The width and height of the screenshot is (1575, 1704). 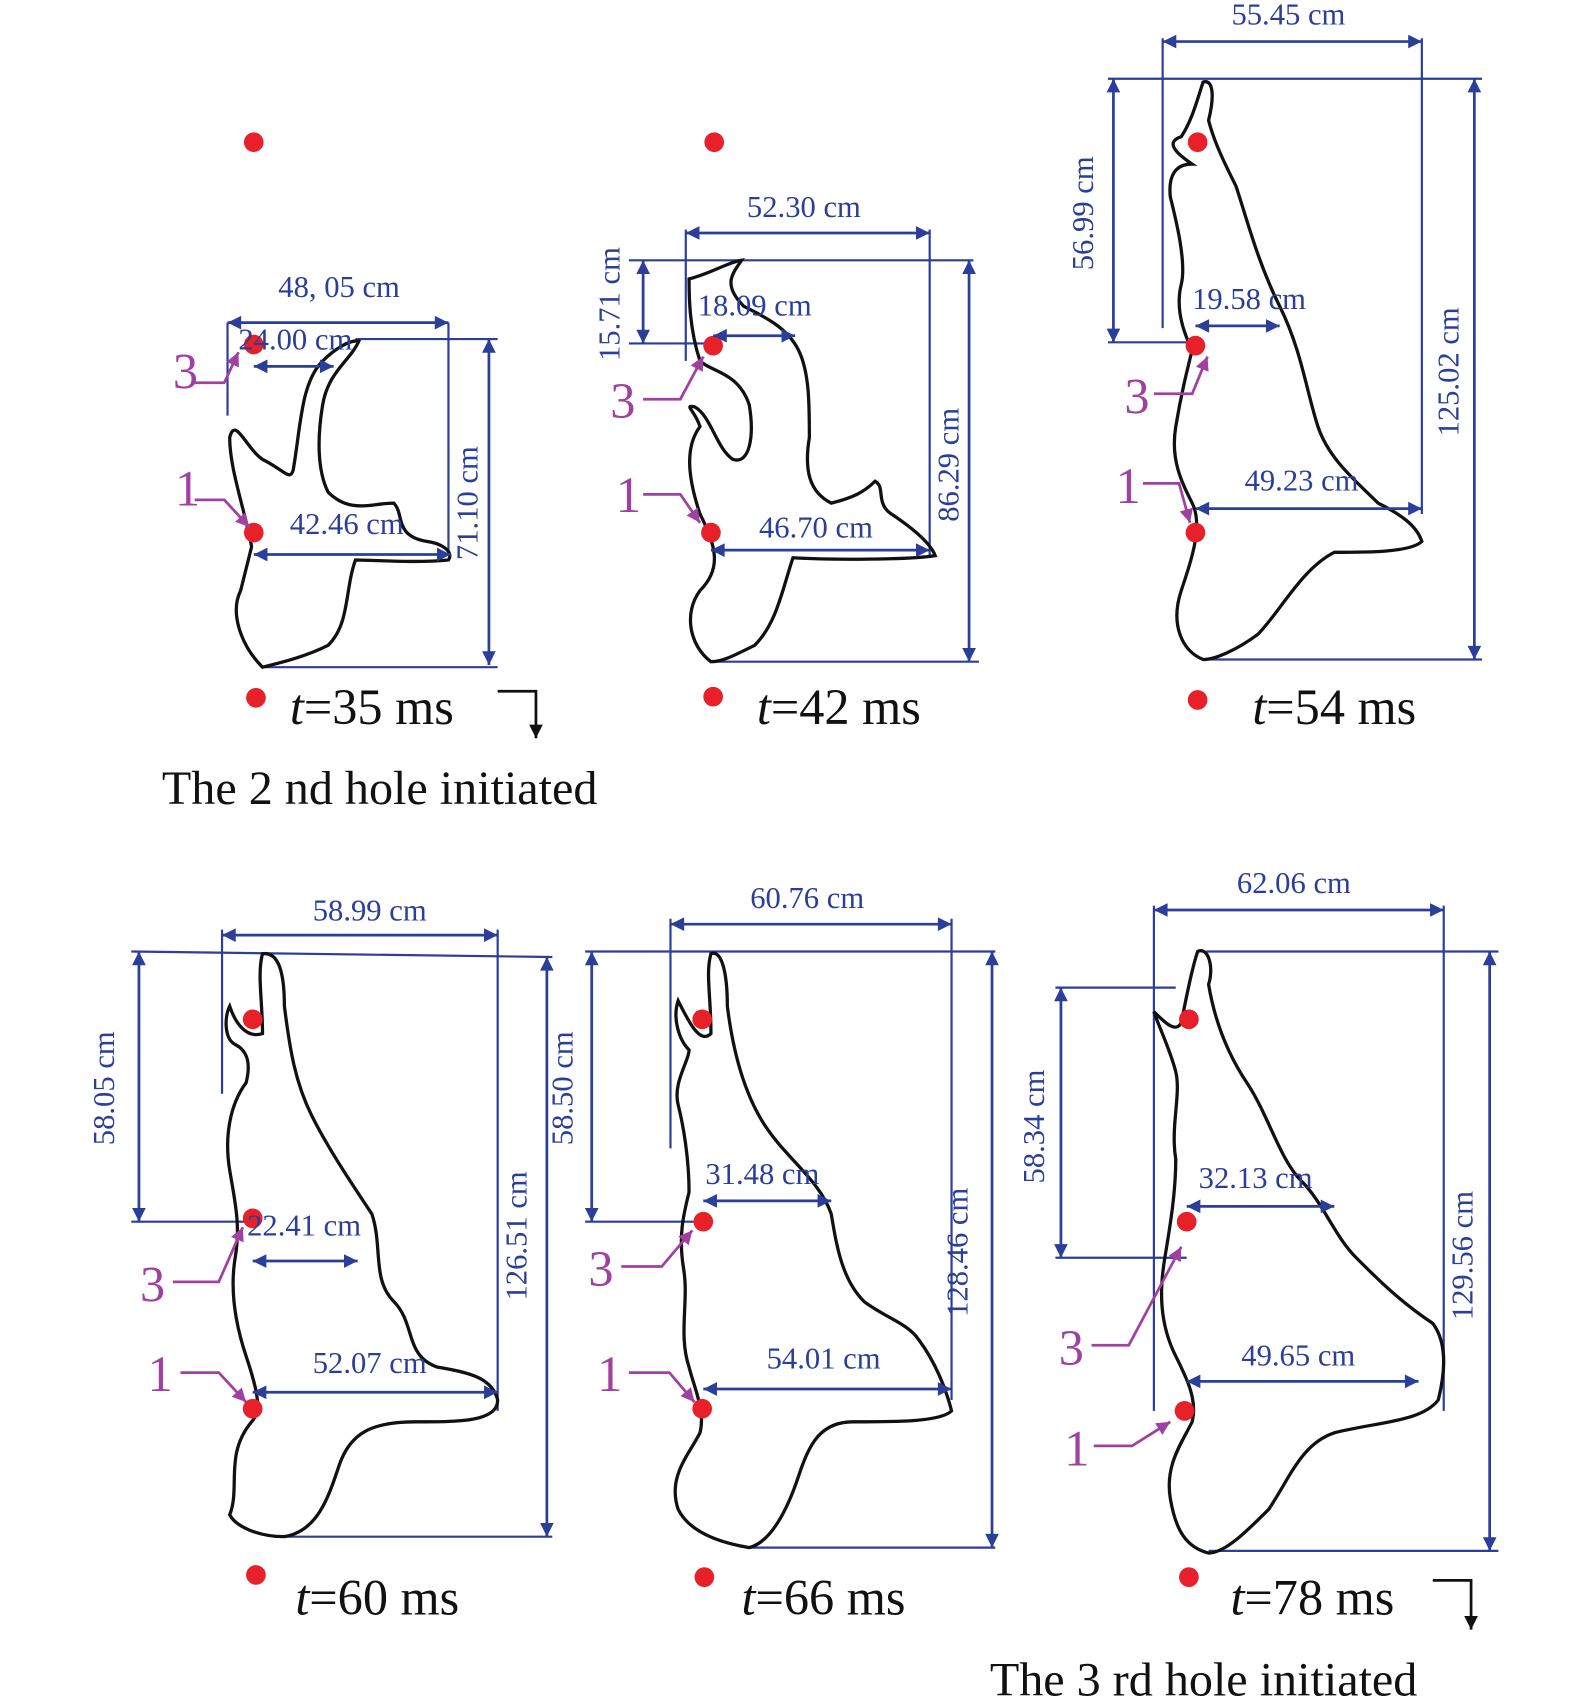 What do you see at coordinates (295, 339) in the screenshot?
I see `dimension-label: 24.00 cm` at bounding box center [295, 339].